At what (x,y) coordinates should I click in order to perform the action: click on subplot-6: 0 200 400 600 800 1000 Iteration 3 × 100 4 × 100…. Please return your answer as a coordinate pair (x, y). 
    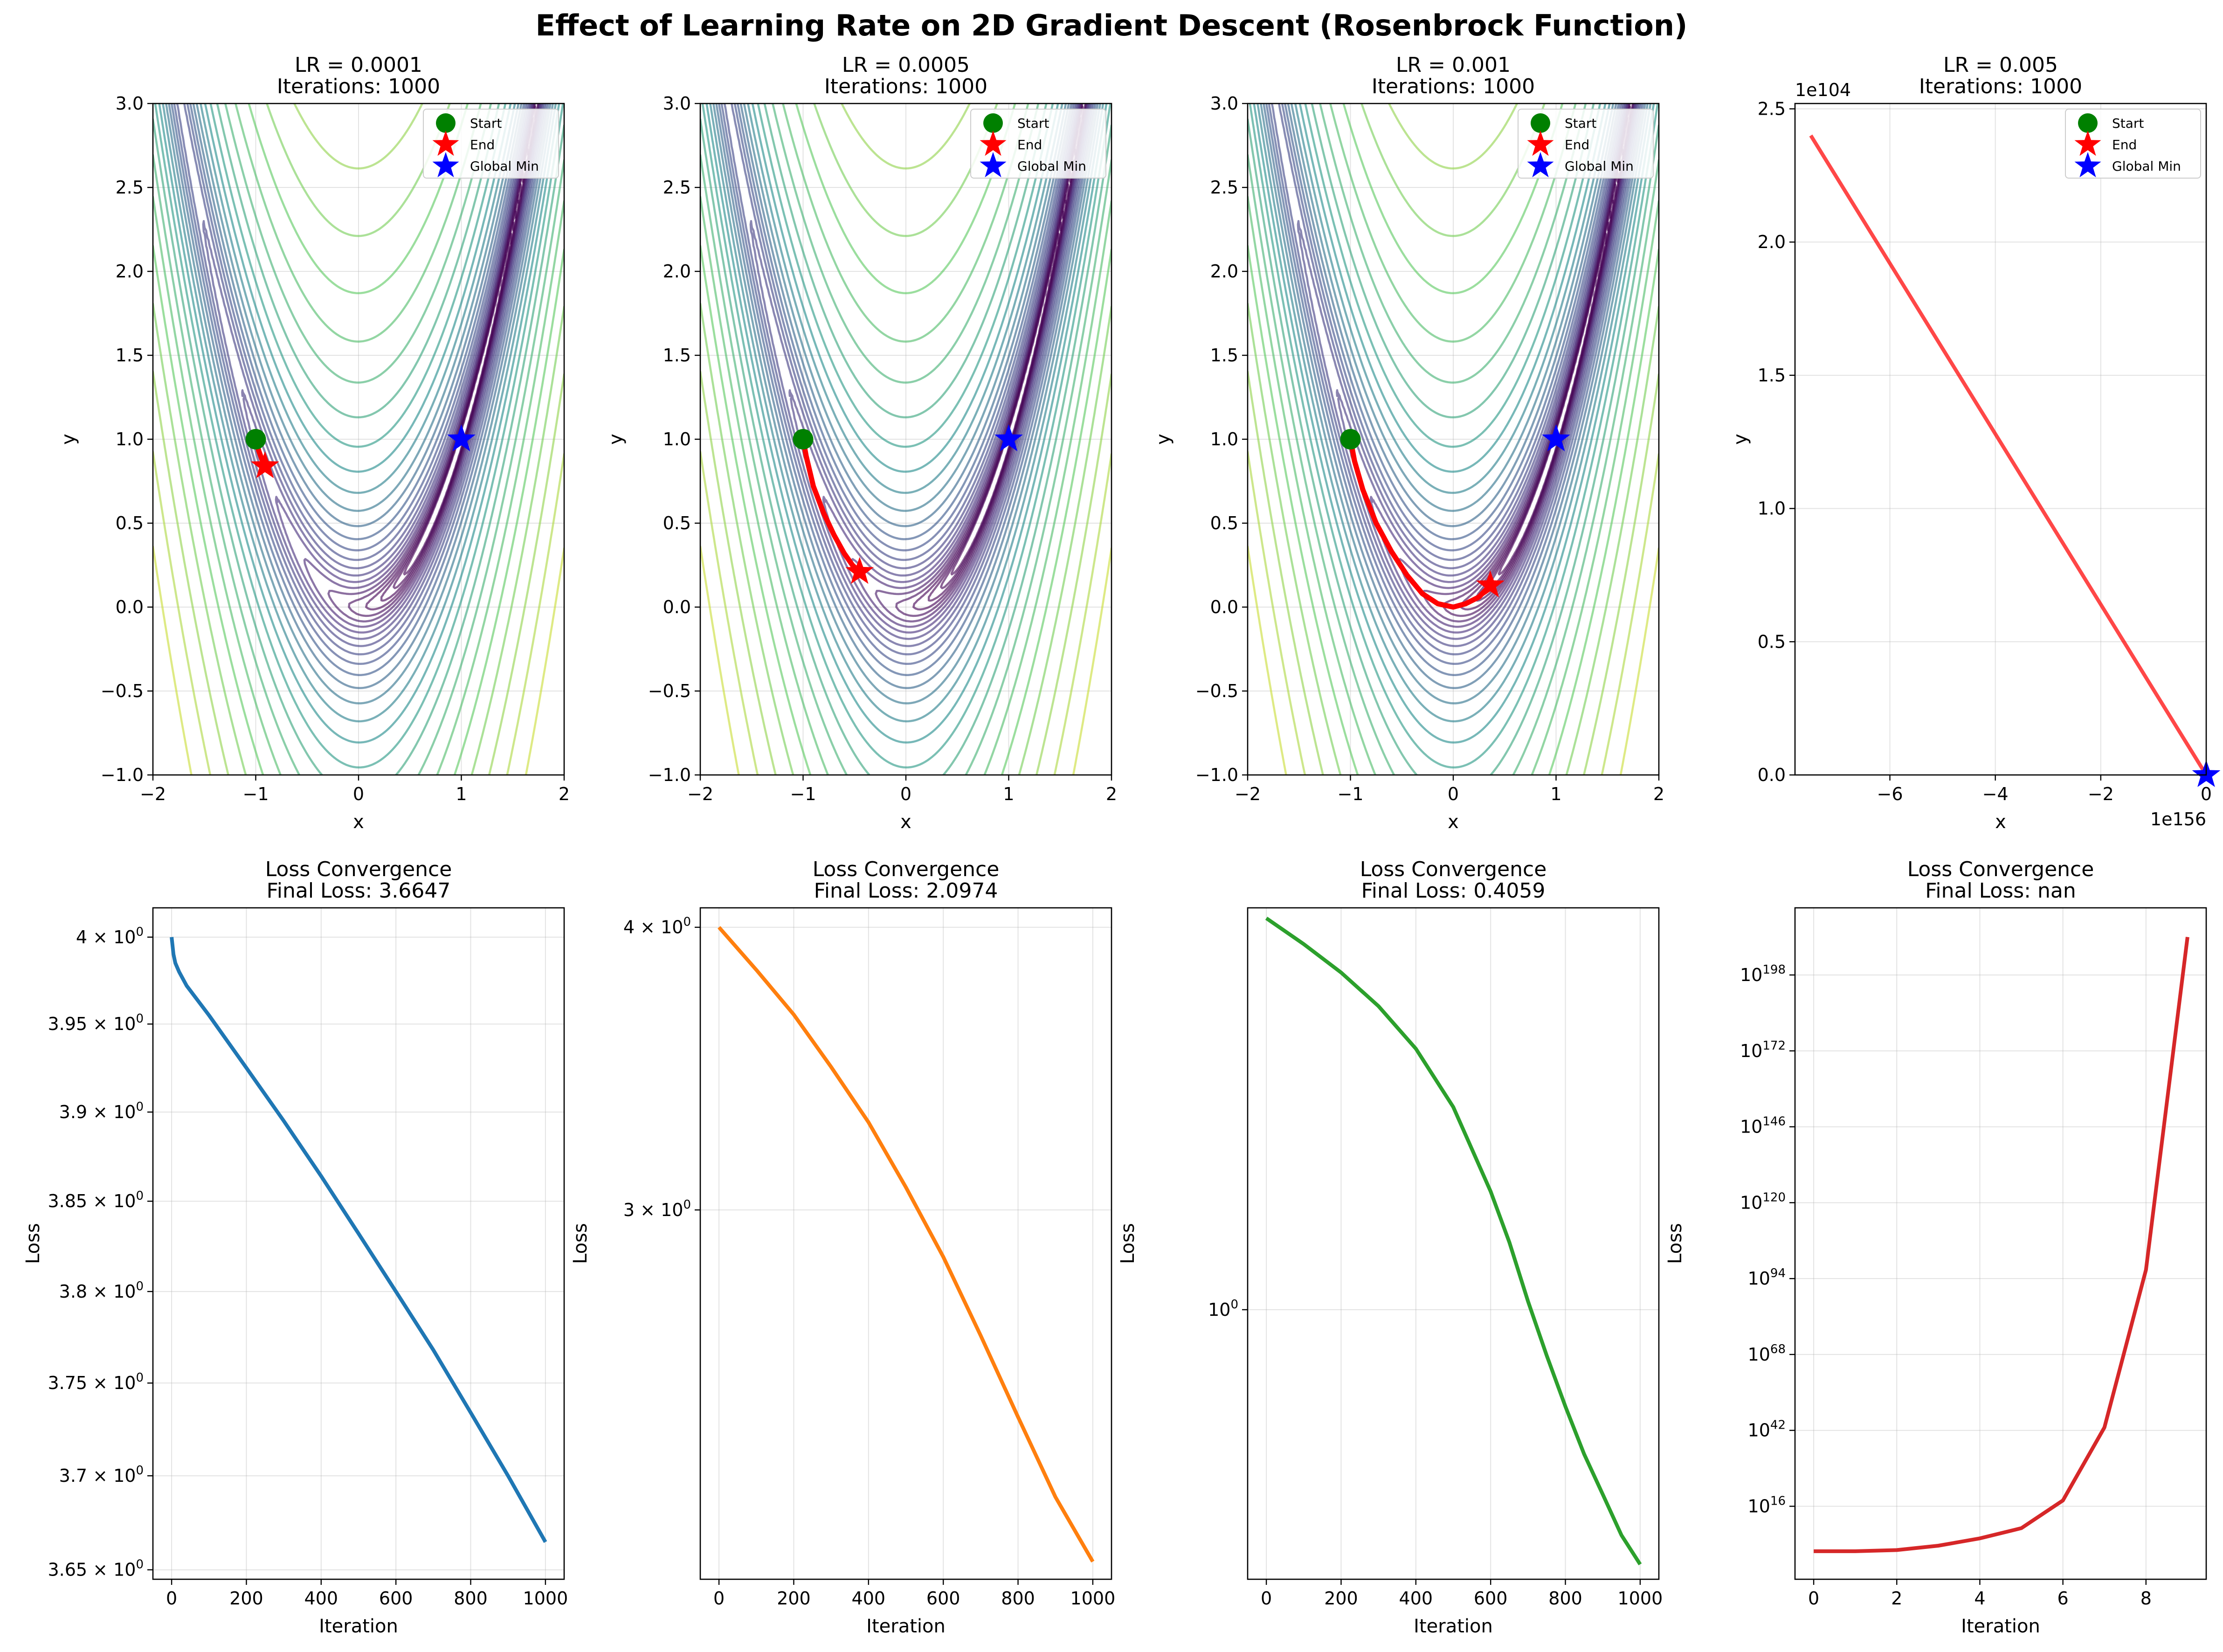
    Looking at the image, I should click on (842, 1247).